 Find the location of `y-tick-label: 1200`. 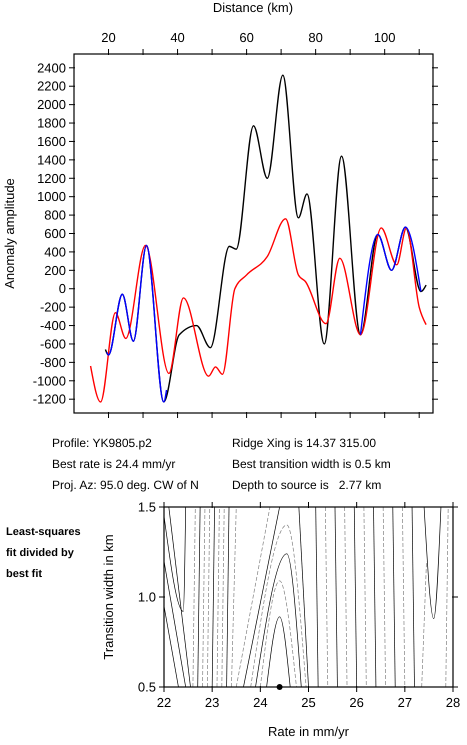

y-tick-label: 1200 is located at coordinates (51, 178).